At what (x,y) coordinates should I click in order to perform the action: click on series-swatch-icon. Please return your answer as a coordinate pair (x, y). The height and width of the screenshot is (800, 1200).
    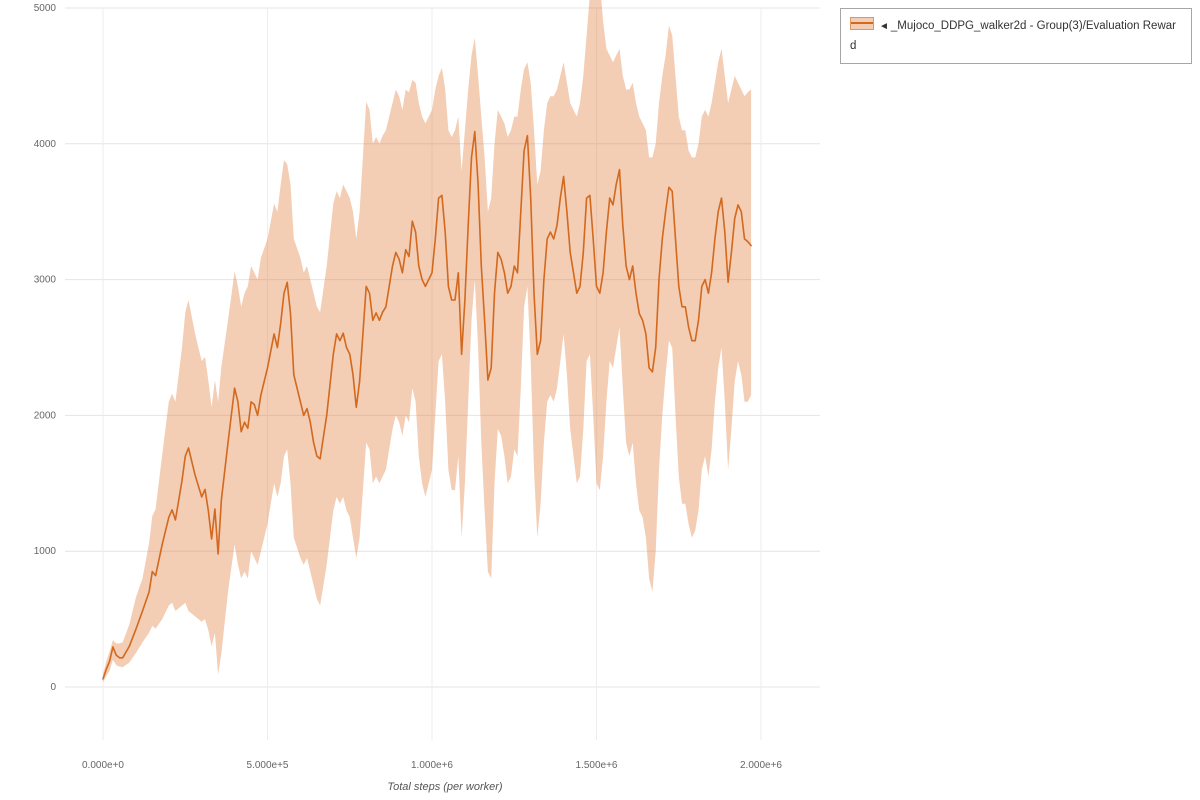
    Looking at the image, I should click on (862, 23).